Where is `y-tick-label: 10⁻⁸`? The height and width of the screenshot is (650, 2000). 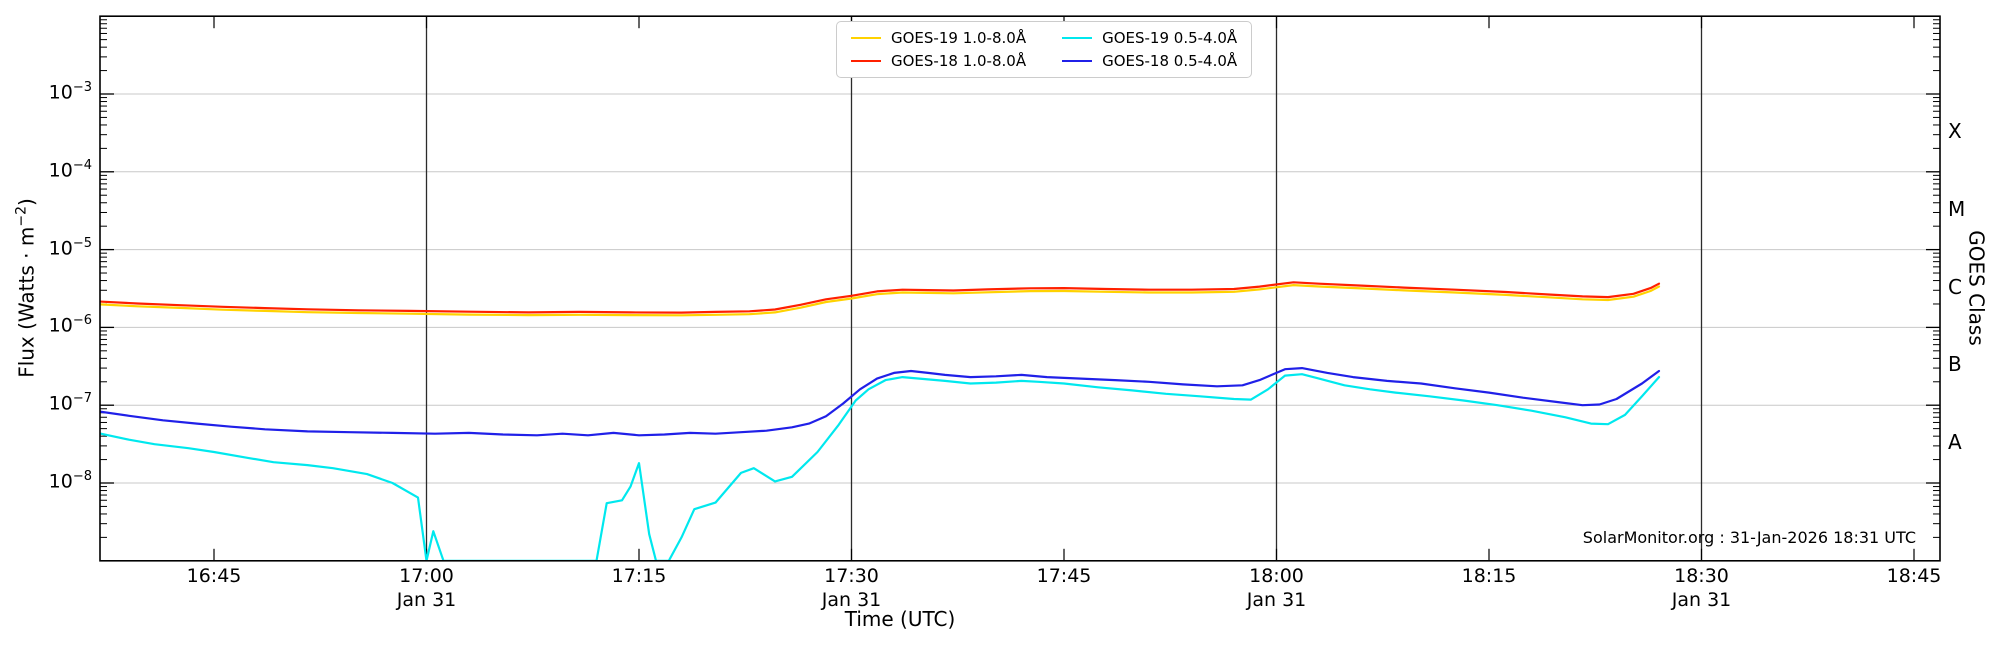 y-tick-label: 10⁻⁸ is located at coordinates (70, 481).